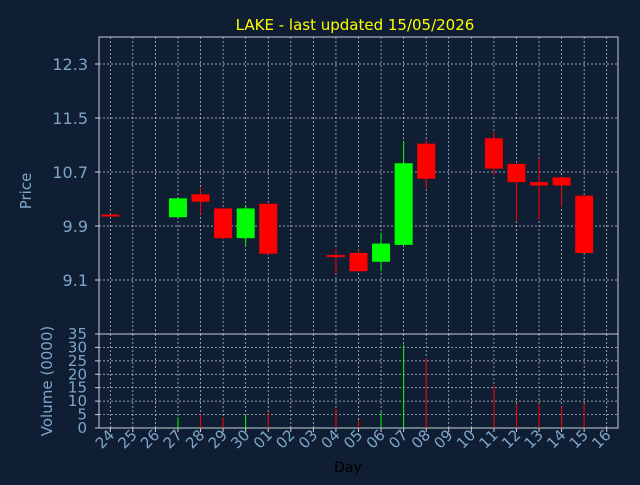  What do you see at coordinates (47, 381) in the screenshot?
I see `volume-axis-label: Volume (0000)` at bounding box center [47, 381].